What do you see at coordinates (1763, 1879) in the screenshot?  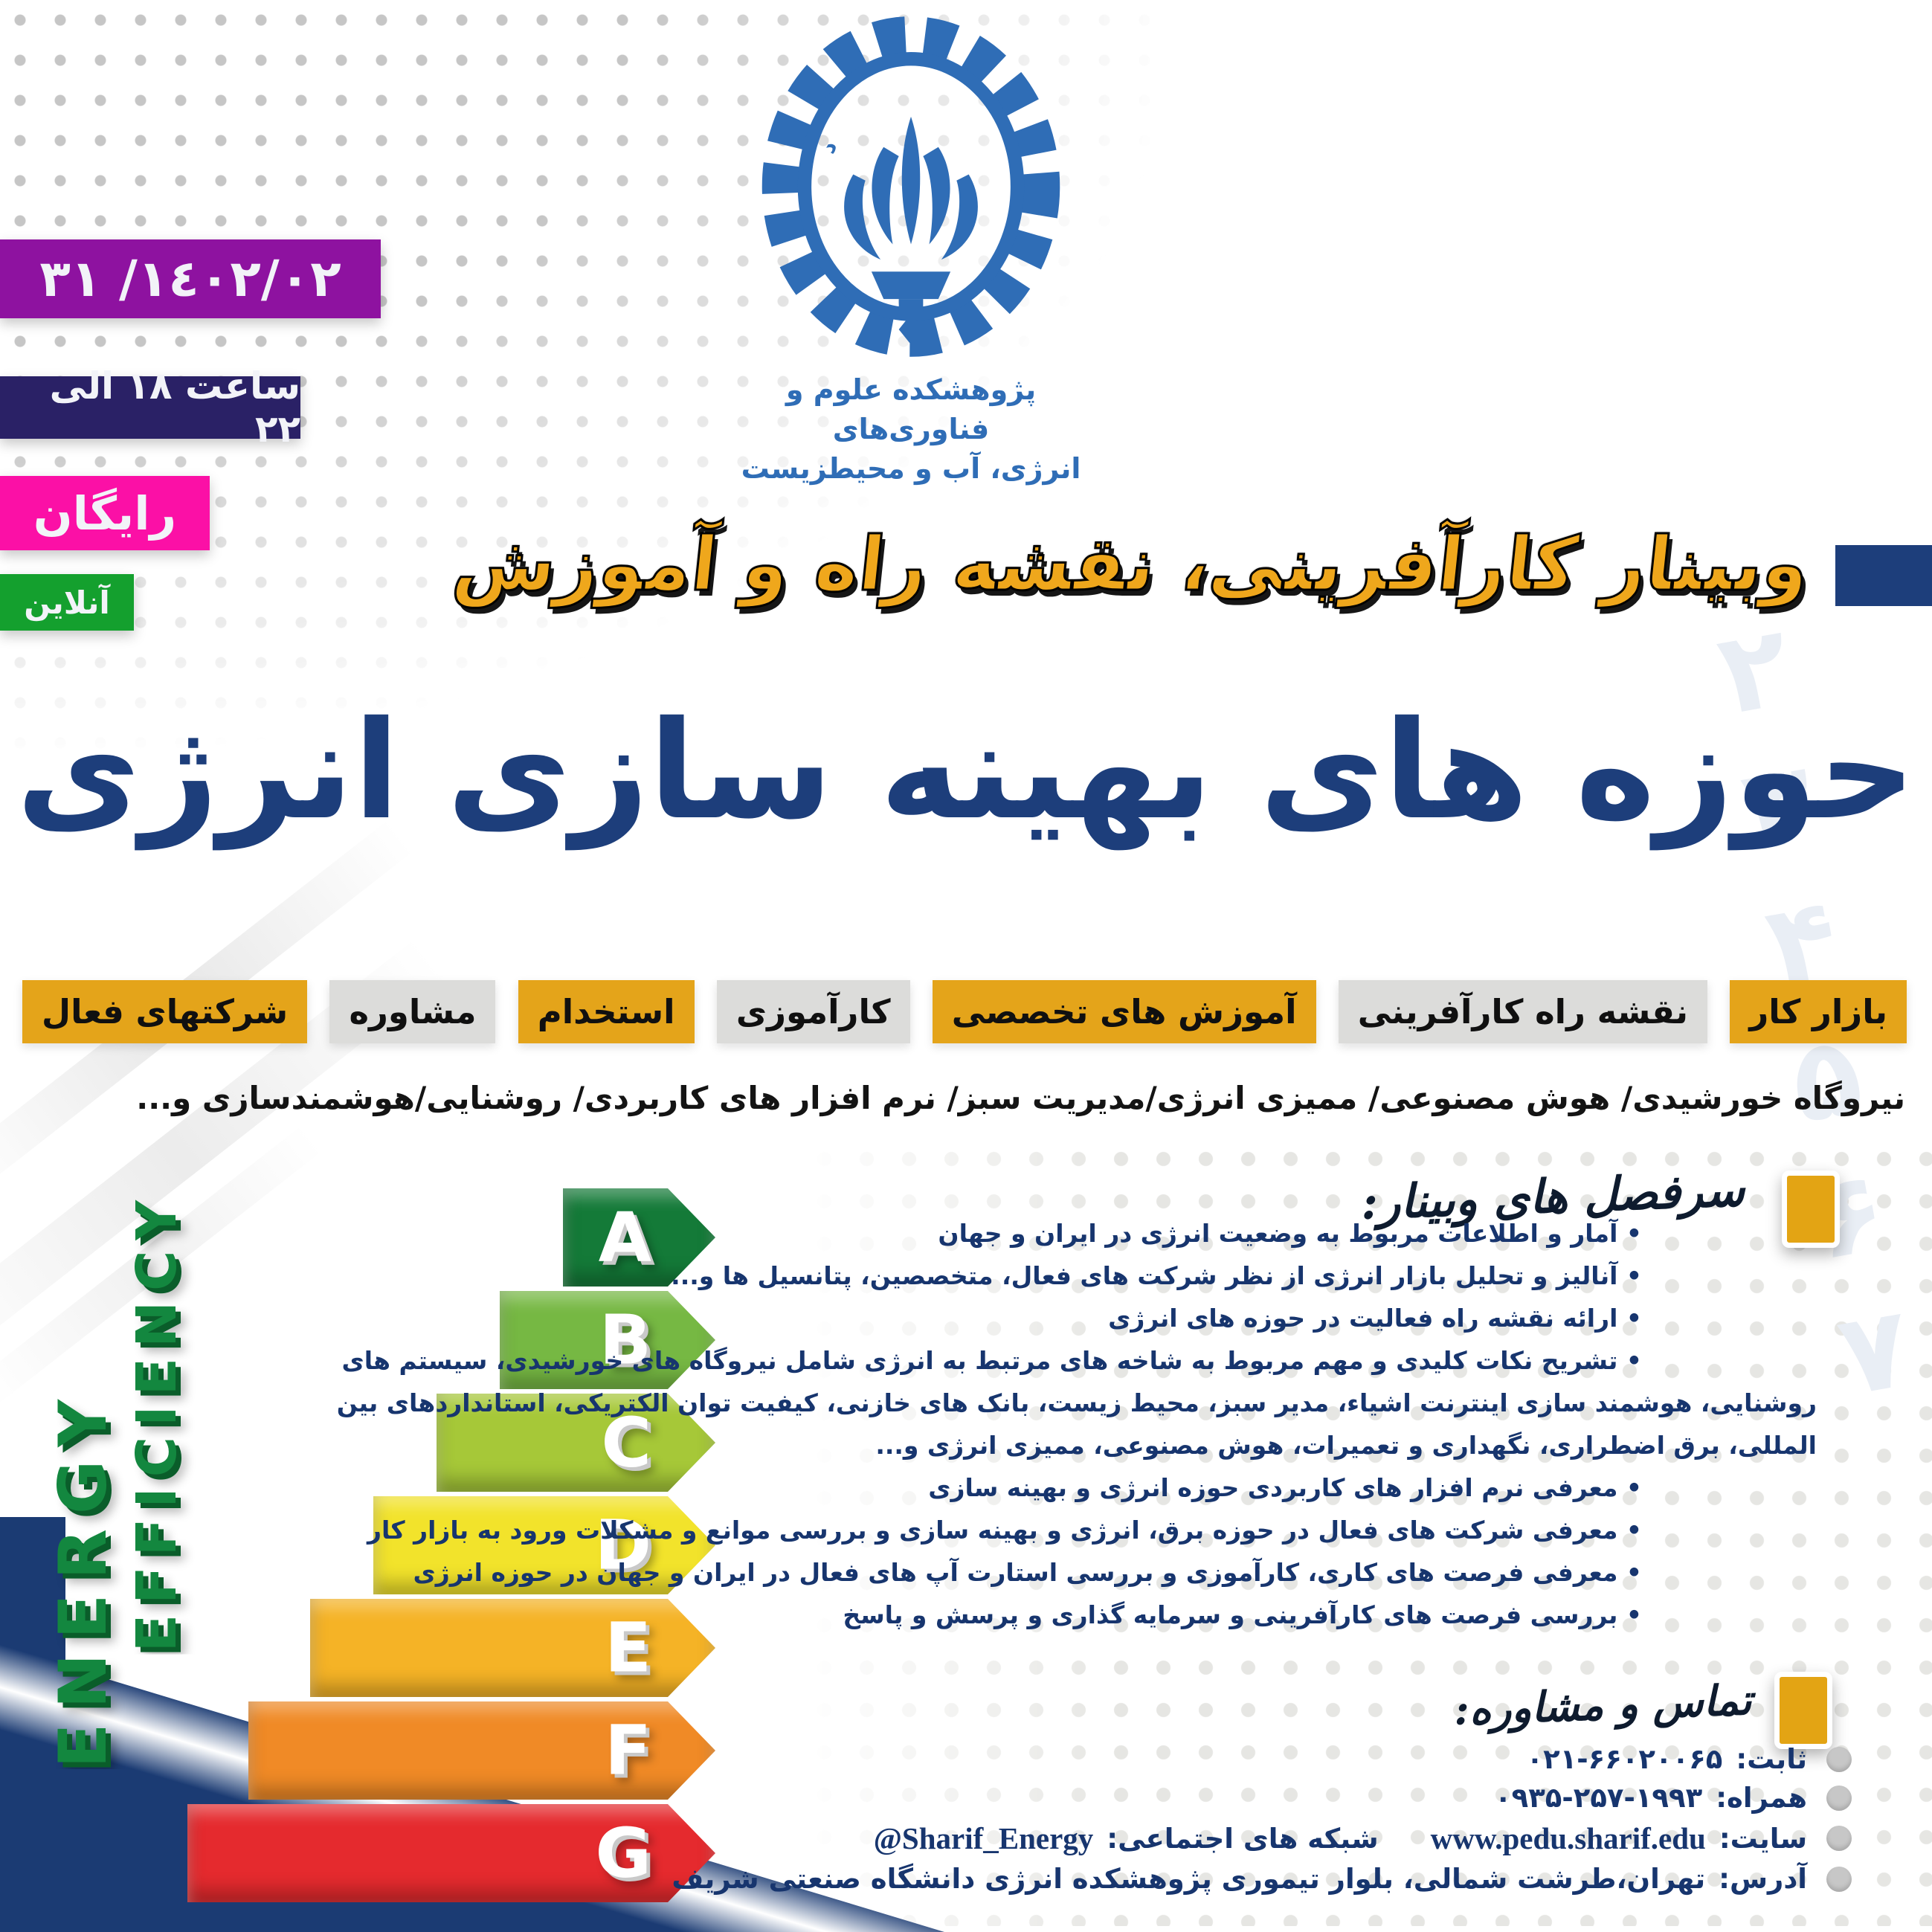 I see `address-label: آدرس:` at bounding box center [1763, 1879].